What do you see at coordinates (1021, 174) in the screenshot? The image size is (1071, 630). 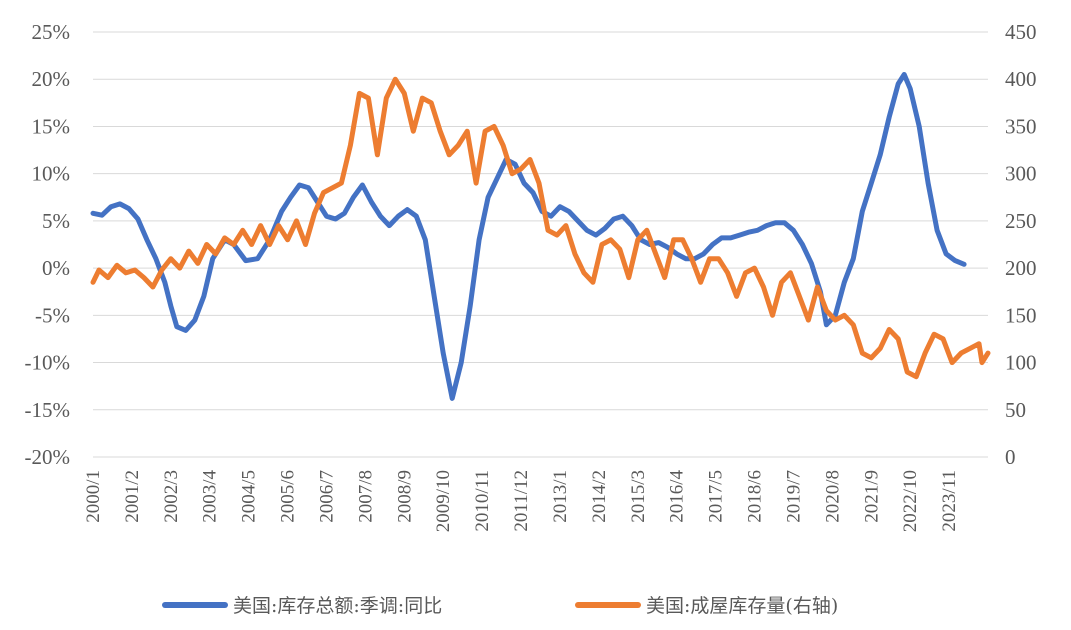 I see `right-tick-label: 300` at bounding box center [1021, 174].